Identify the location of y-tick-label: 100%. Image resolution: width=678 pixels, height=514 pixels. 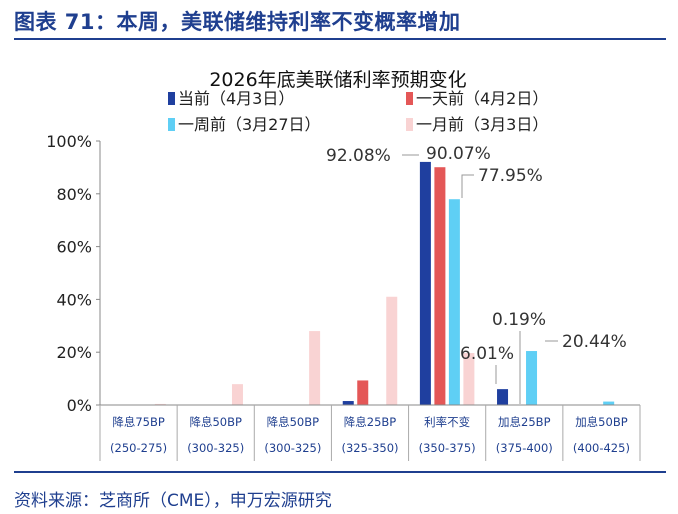
(69, 141).